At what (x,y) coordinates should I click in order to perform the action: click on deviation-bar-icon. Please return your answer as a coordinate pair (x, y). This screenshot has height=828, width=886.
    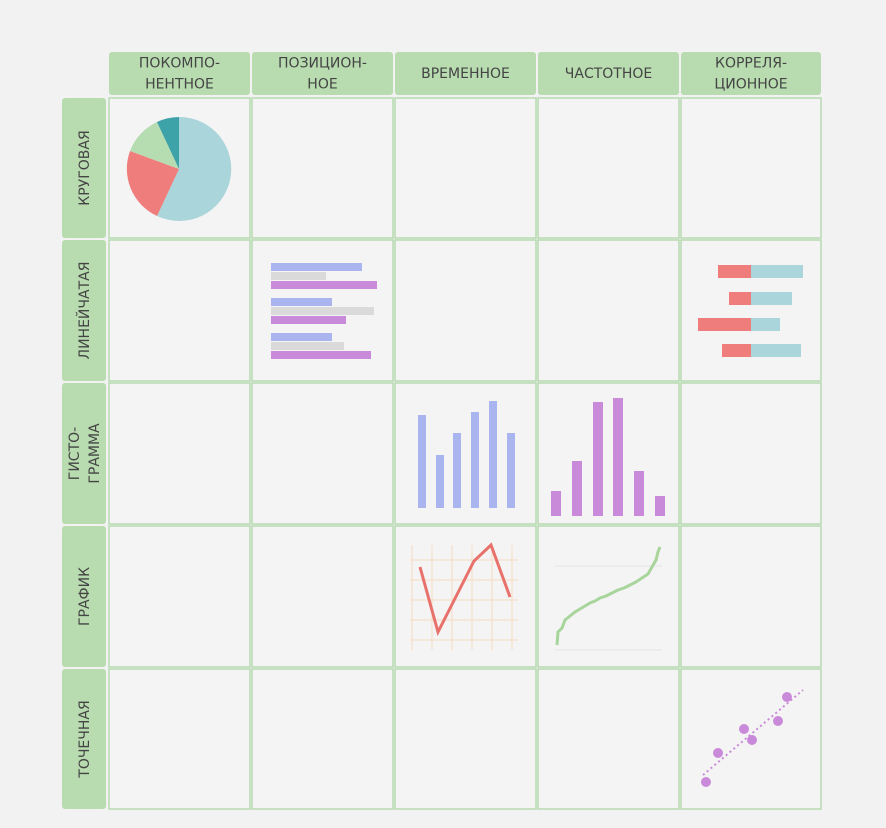
    Looking at the image, I should click on (750, 311).